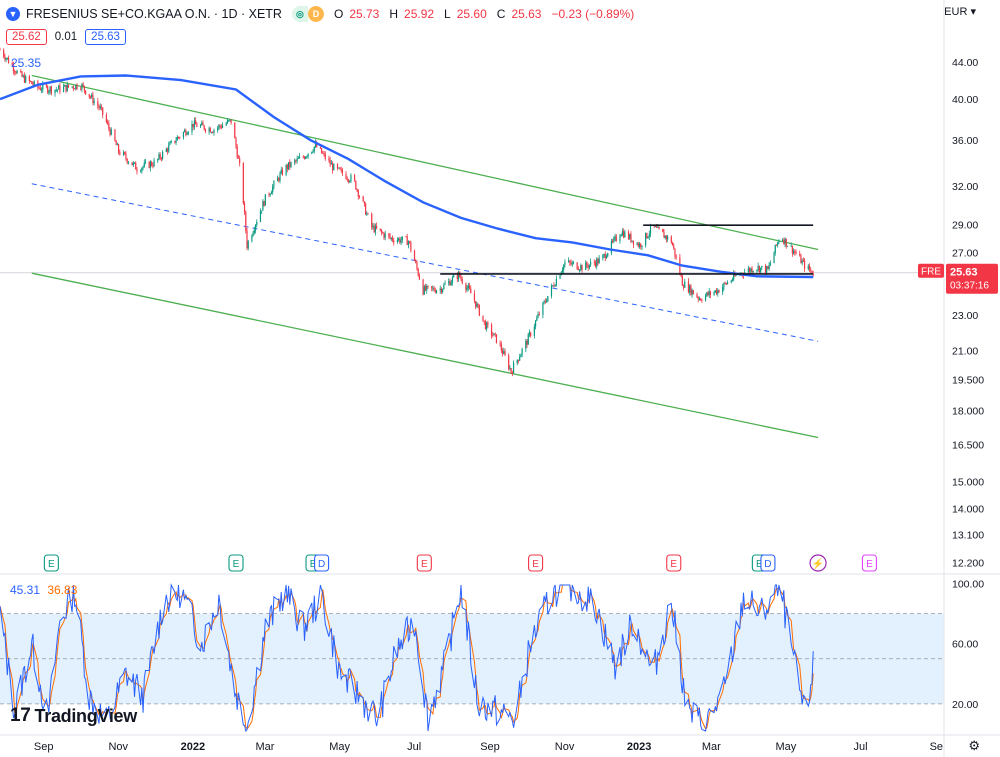 The height and width of the screenshot is (757, 1000). Describe the element at coordinates (447, 14) in the screenshot. I see `low-key: L` at that location.